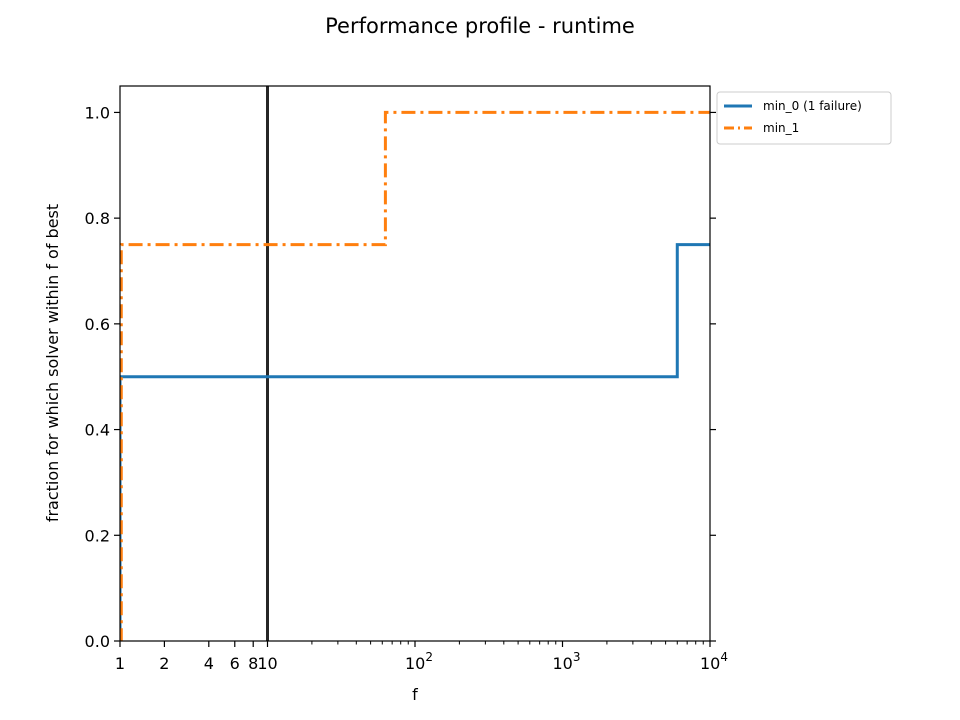 This screenshot has height=720, width=960. Describe the element at coordinates (97, 324) in the screenshot. I see `y-tick-label: 0.6` at that location.